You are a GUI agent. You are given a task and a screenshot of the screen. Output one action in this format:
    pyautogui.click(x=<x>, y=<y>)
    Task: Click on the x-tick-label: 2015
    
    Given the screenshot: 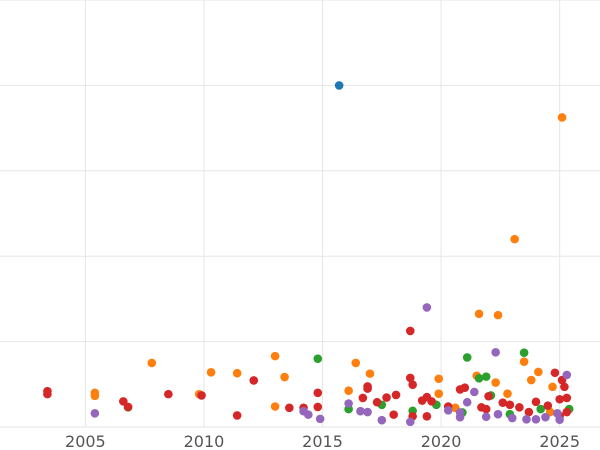 What is the action you would take?
    pyautogui.click(x=322, y=441)
    